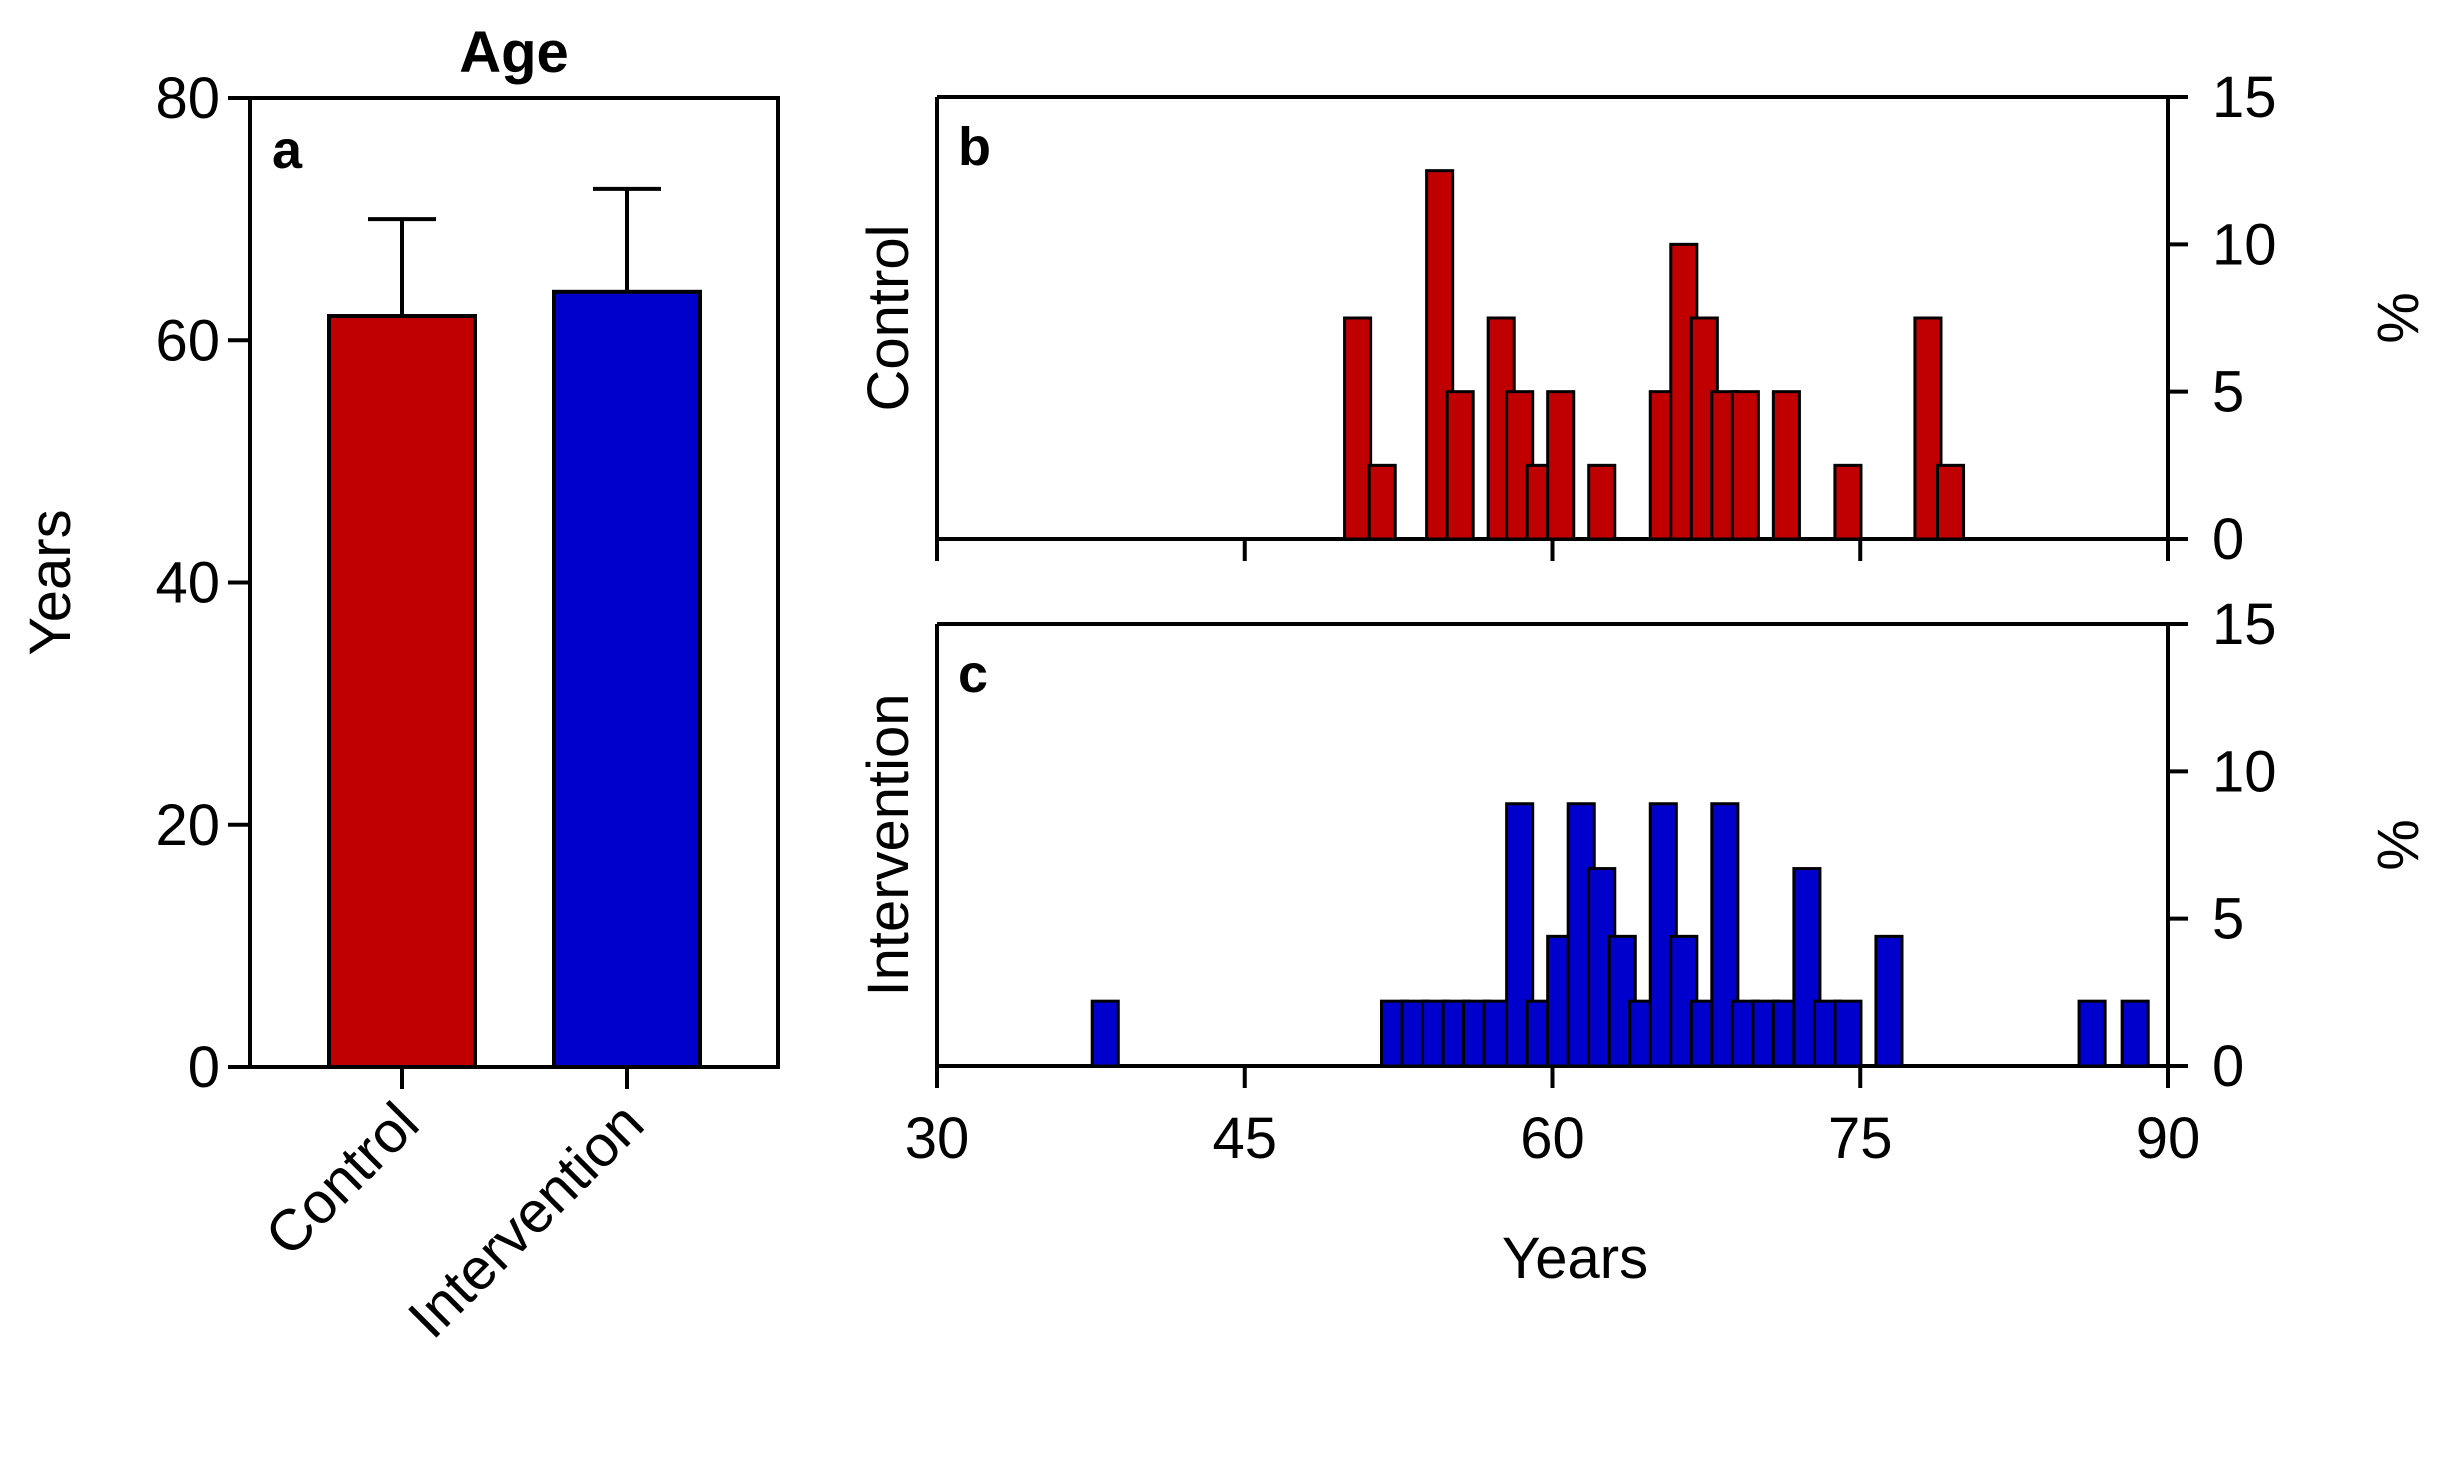 The image size is (2453, 1458). Describe the element at coordinates (888, 844) in the screenshot. I see `group-label: Intervention` at that location.